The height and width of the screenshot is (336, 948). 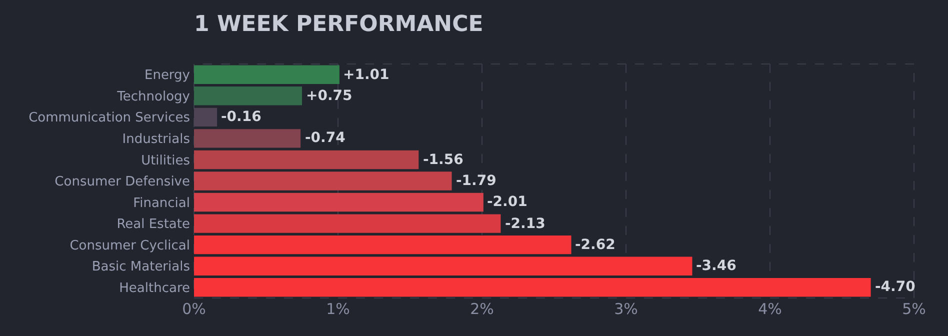 What do you see at coordinates (482, 309) in the screenshot?
I see `x-tick-label: 2%` at bounding box center [482, 309].